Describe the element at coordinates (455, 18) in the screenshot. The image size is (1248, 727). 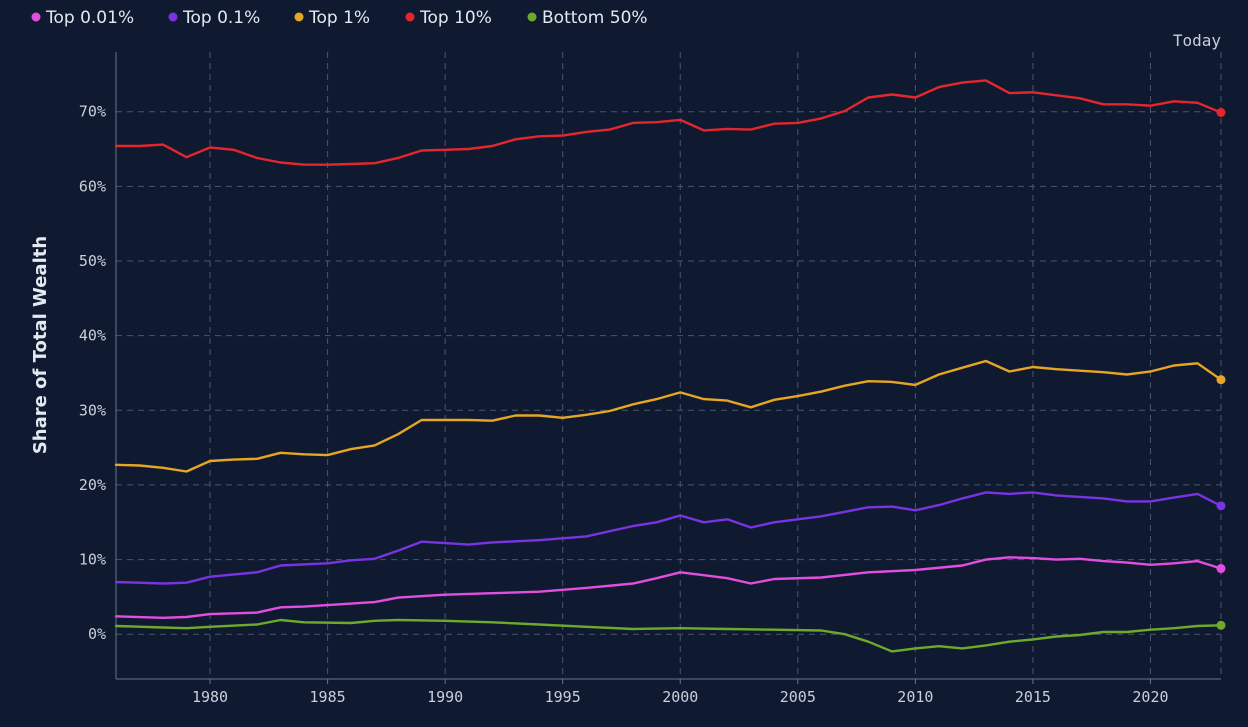
I see `legend-label-top-10: Top 10%` at that location.